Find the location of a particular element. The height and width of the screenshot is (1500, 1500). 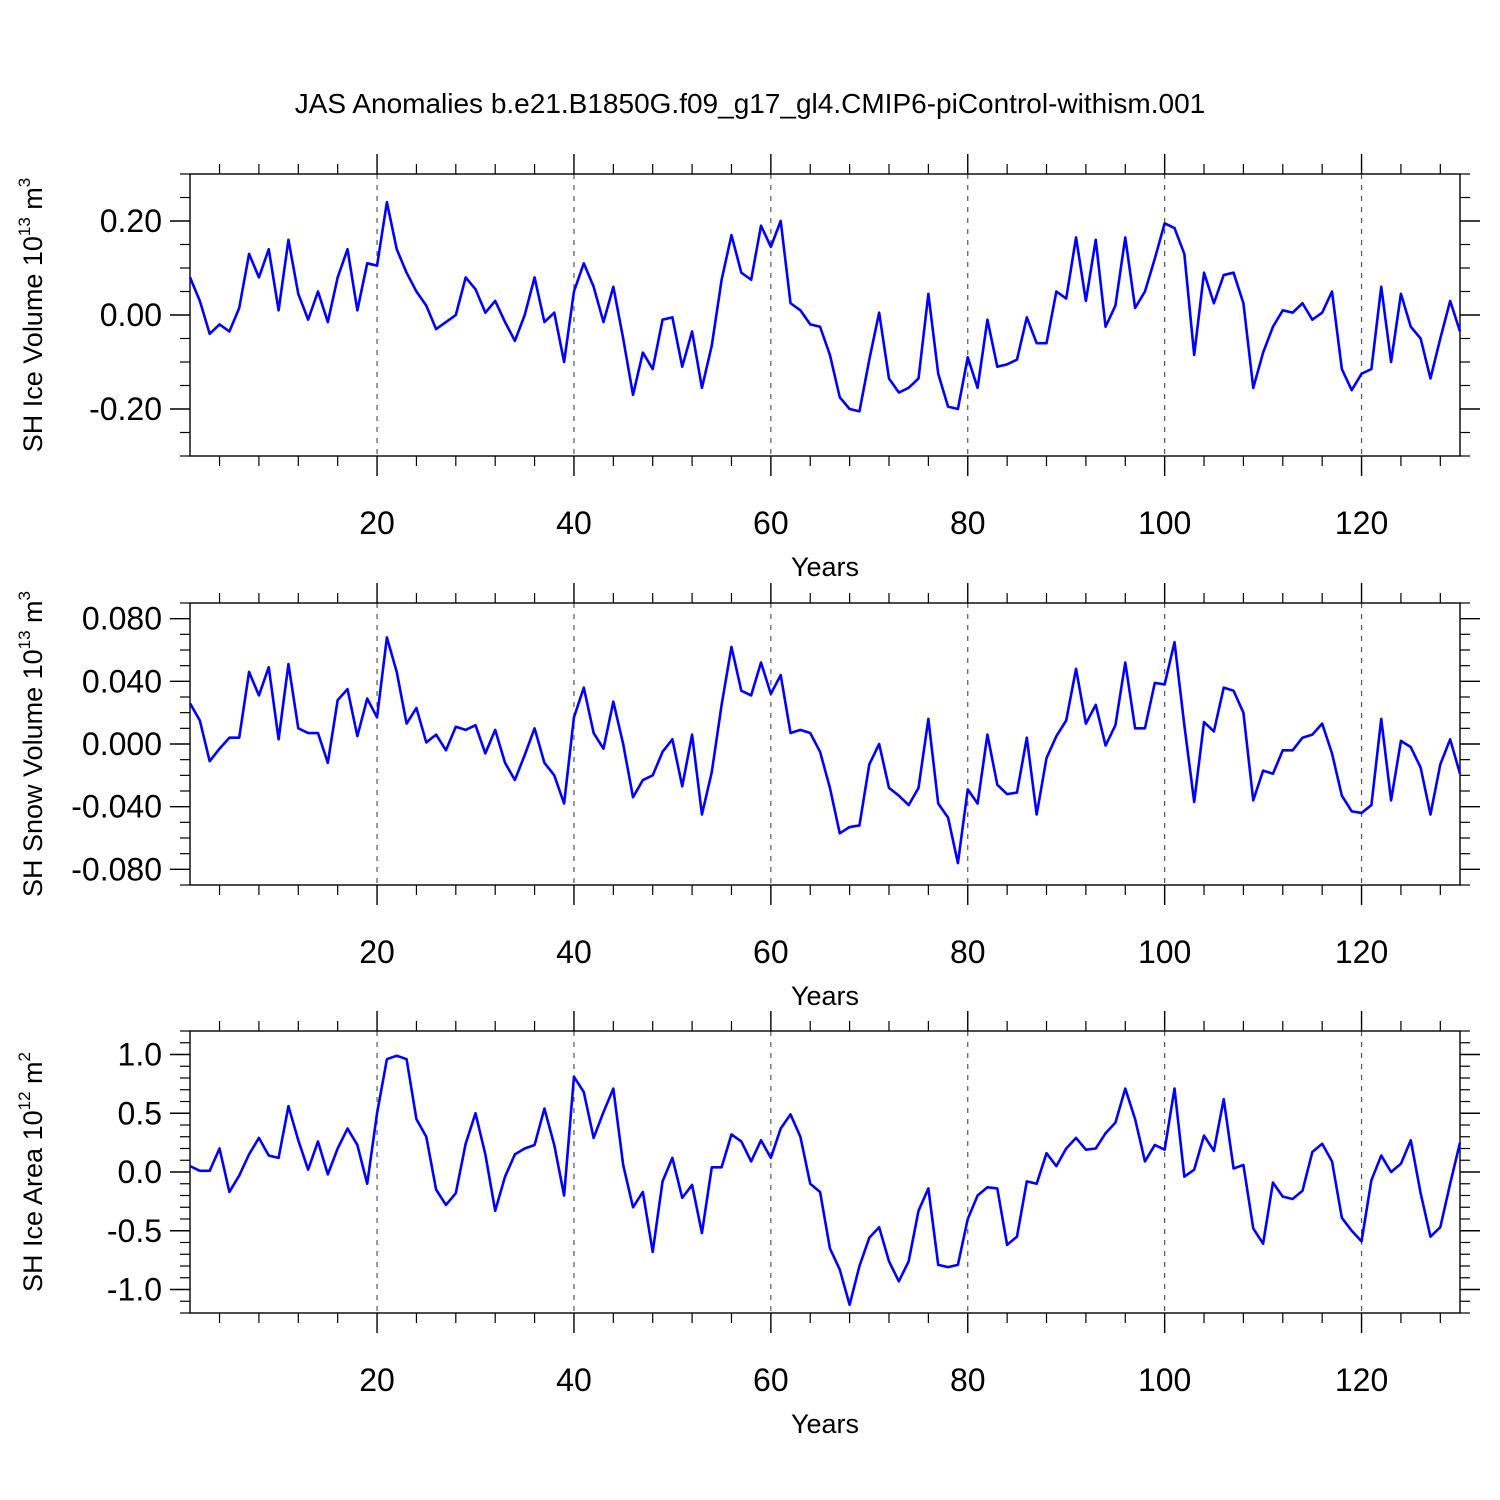

y-axis-title: SH Ice Volume 1013 m3 is located at coordinates (31, 315).